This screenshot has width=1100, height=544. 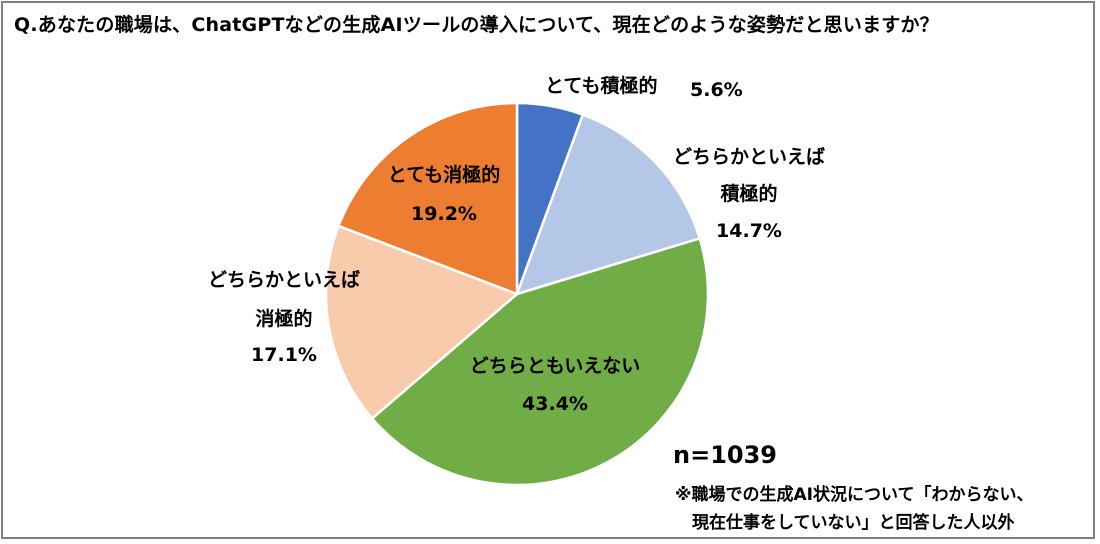 What do you see at coordinates (284, 319) in the screenshot?
I see `slice-label-somewhat-negative-line2: 消極的` at bounding box center [284, 319].